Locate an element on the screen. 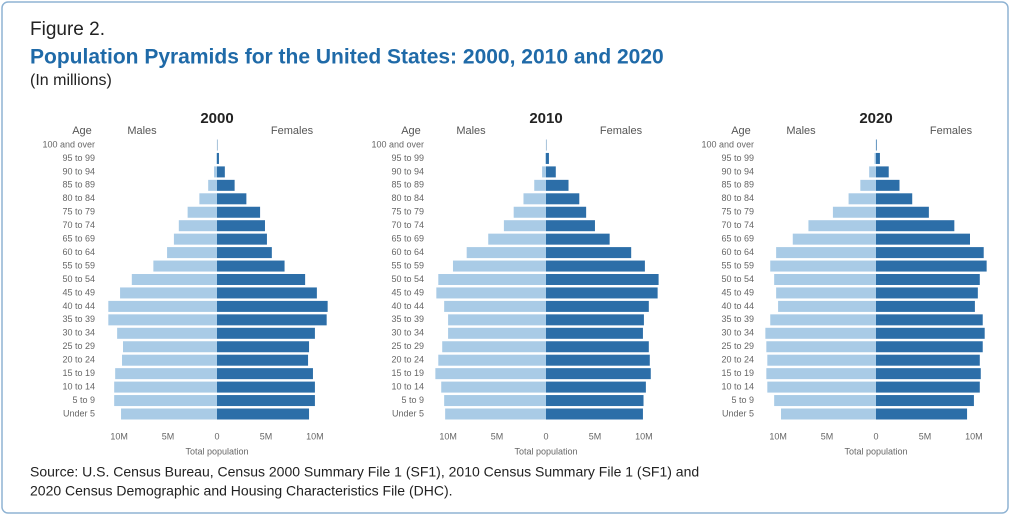 The width and height of the screenshot is (1011, 516). y-tick-label: 65 to 69 is located at coordinates (737, 239).